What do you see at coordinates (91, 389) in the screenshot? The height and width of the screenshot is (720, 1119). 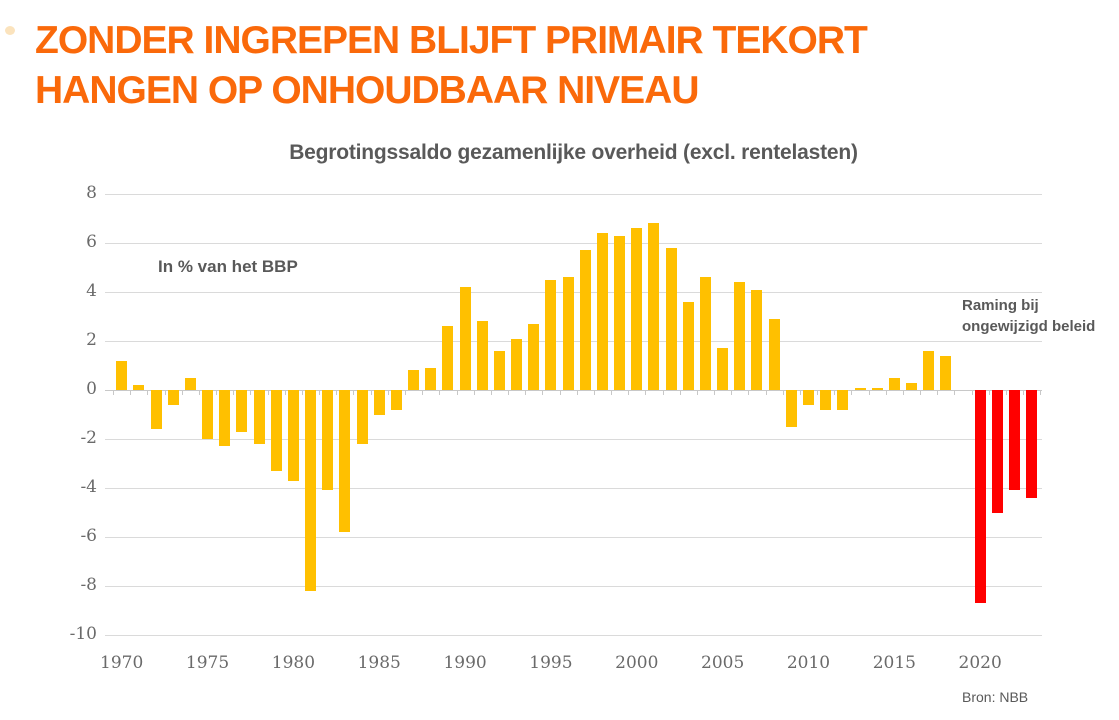 I see `y-tick-label: 0` at bounding box center [91, 389].